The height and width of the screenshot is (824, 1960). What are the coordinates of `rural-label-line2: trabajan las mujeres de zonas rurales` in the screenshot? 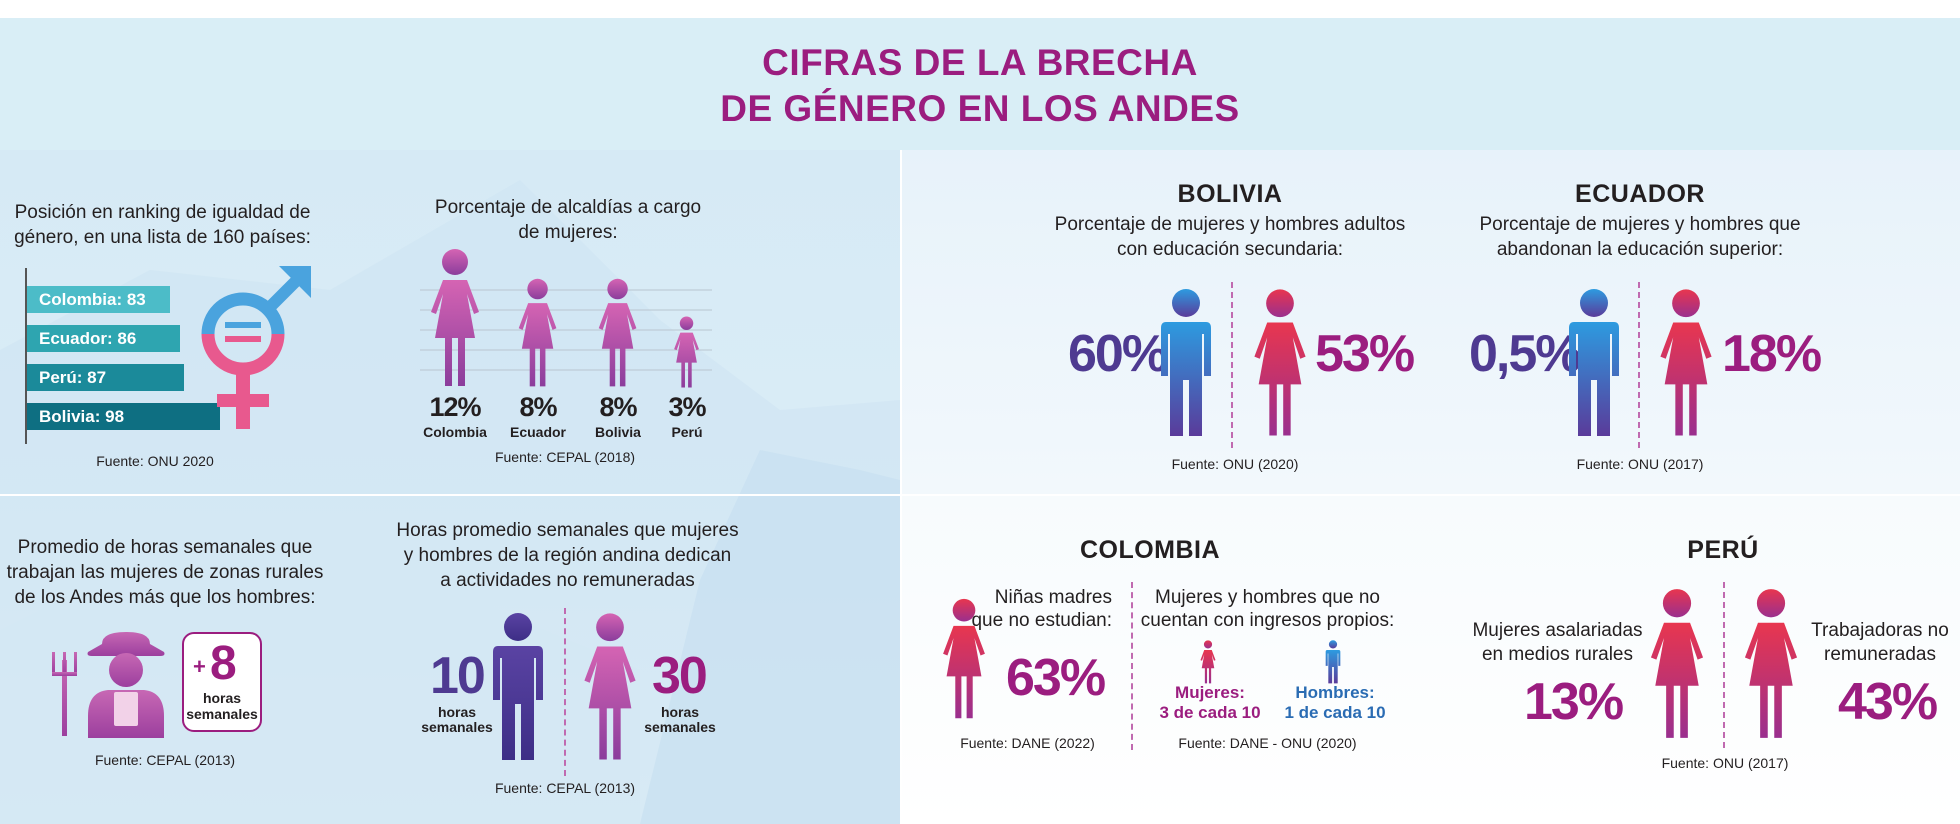 It's located at (165, 572).